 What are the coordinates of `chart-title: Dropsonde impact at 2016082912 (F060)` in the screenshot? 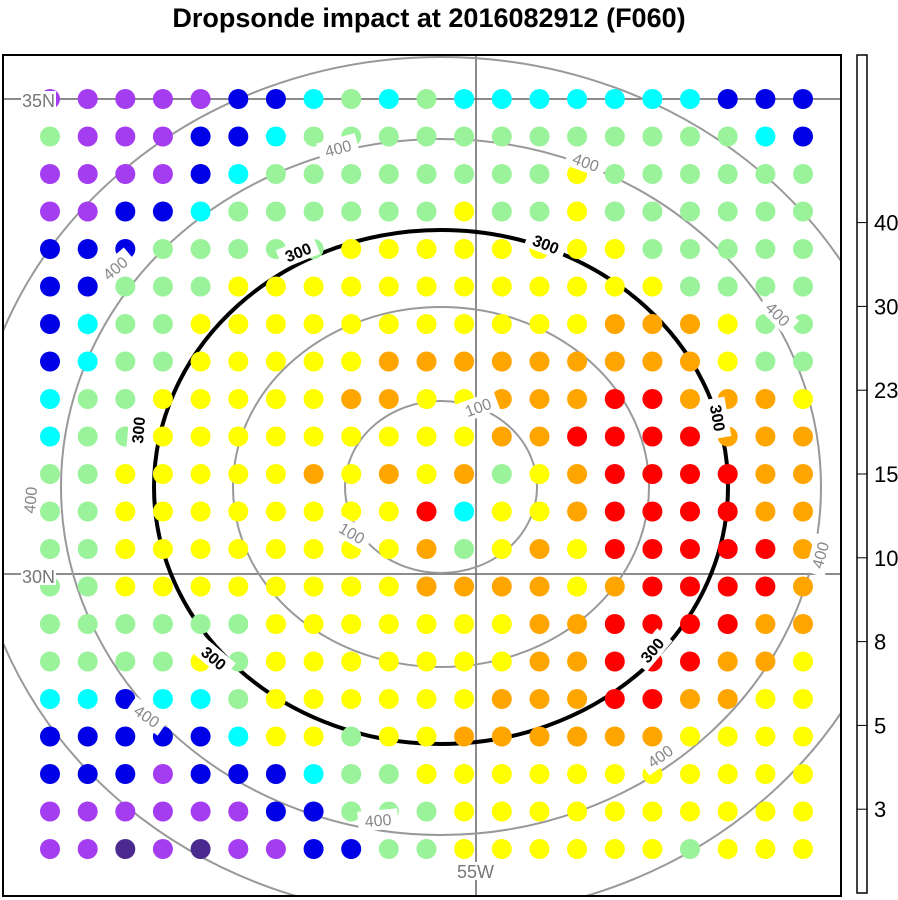 It's located at (429, 18).